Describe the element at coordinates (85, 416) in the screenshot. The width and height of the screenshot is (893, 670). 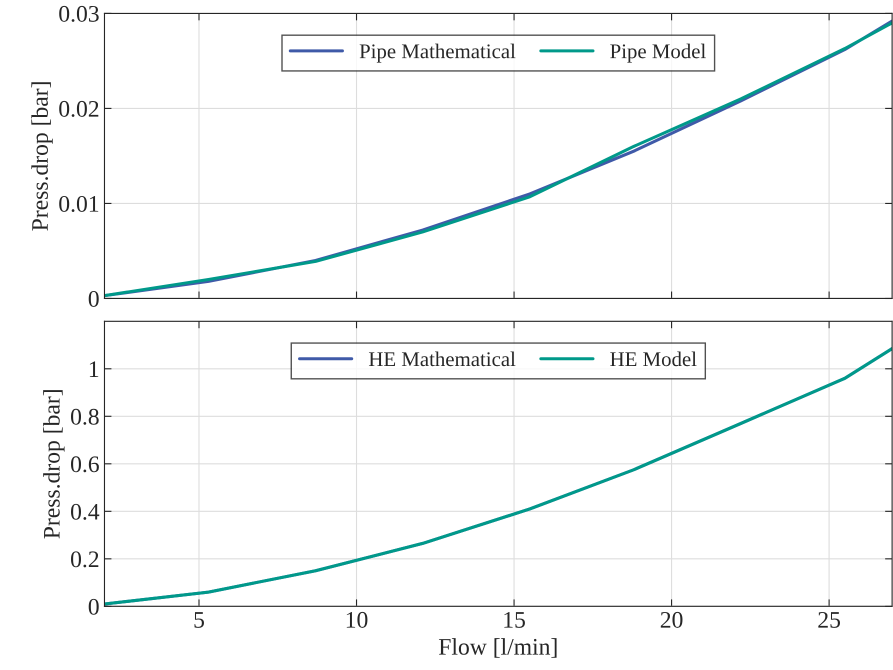
I see `y-tick-label: 0.8` at that location.